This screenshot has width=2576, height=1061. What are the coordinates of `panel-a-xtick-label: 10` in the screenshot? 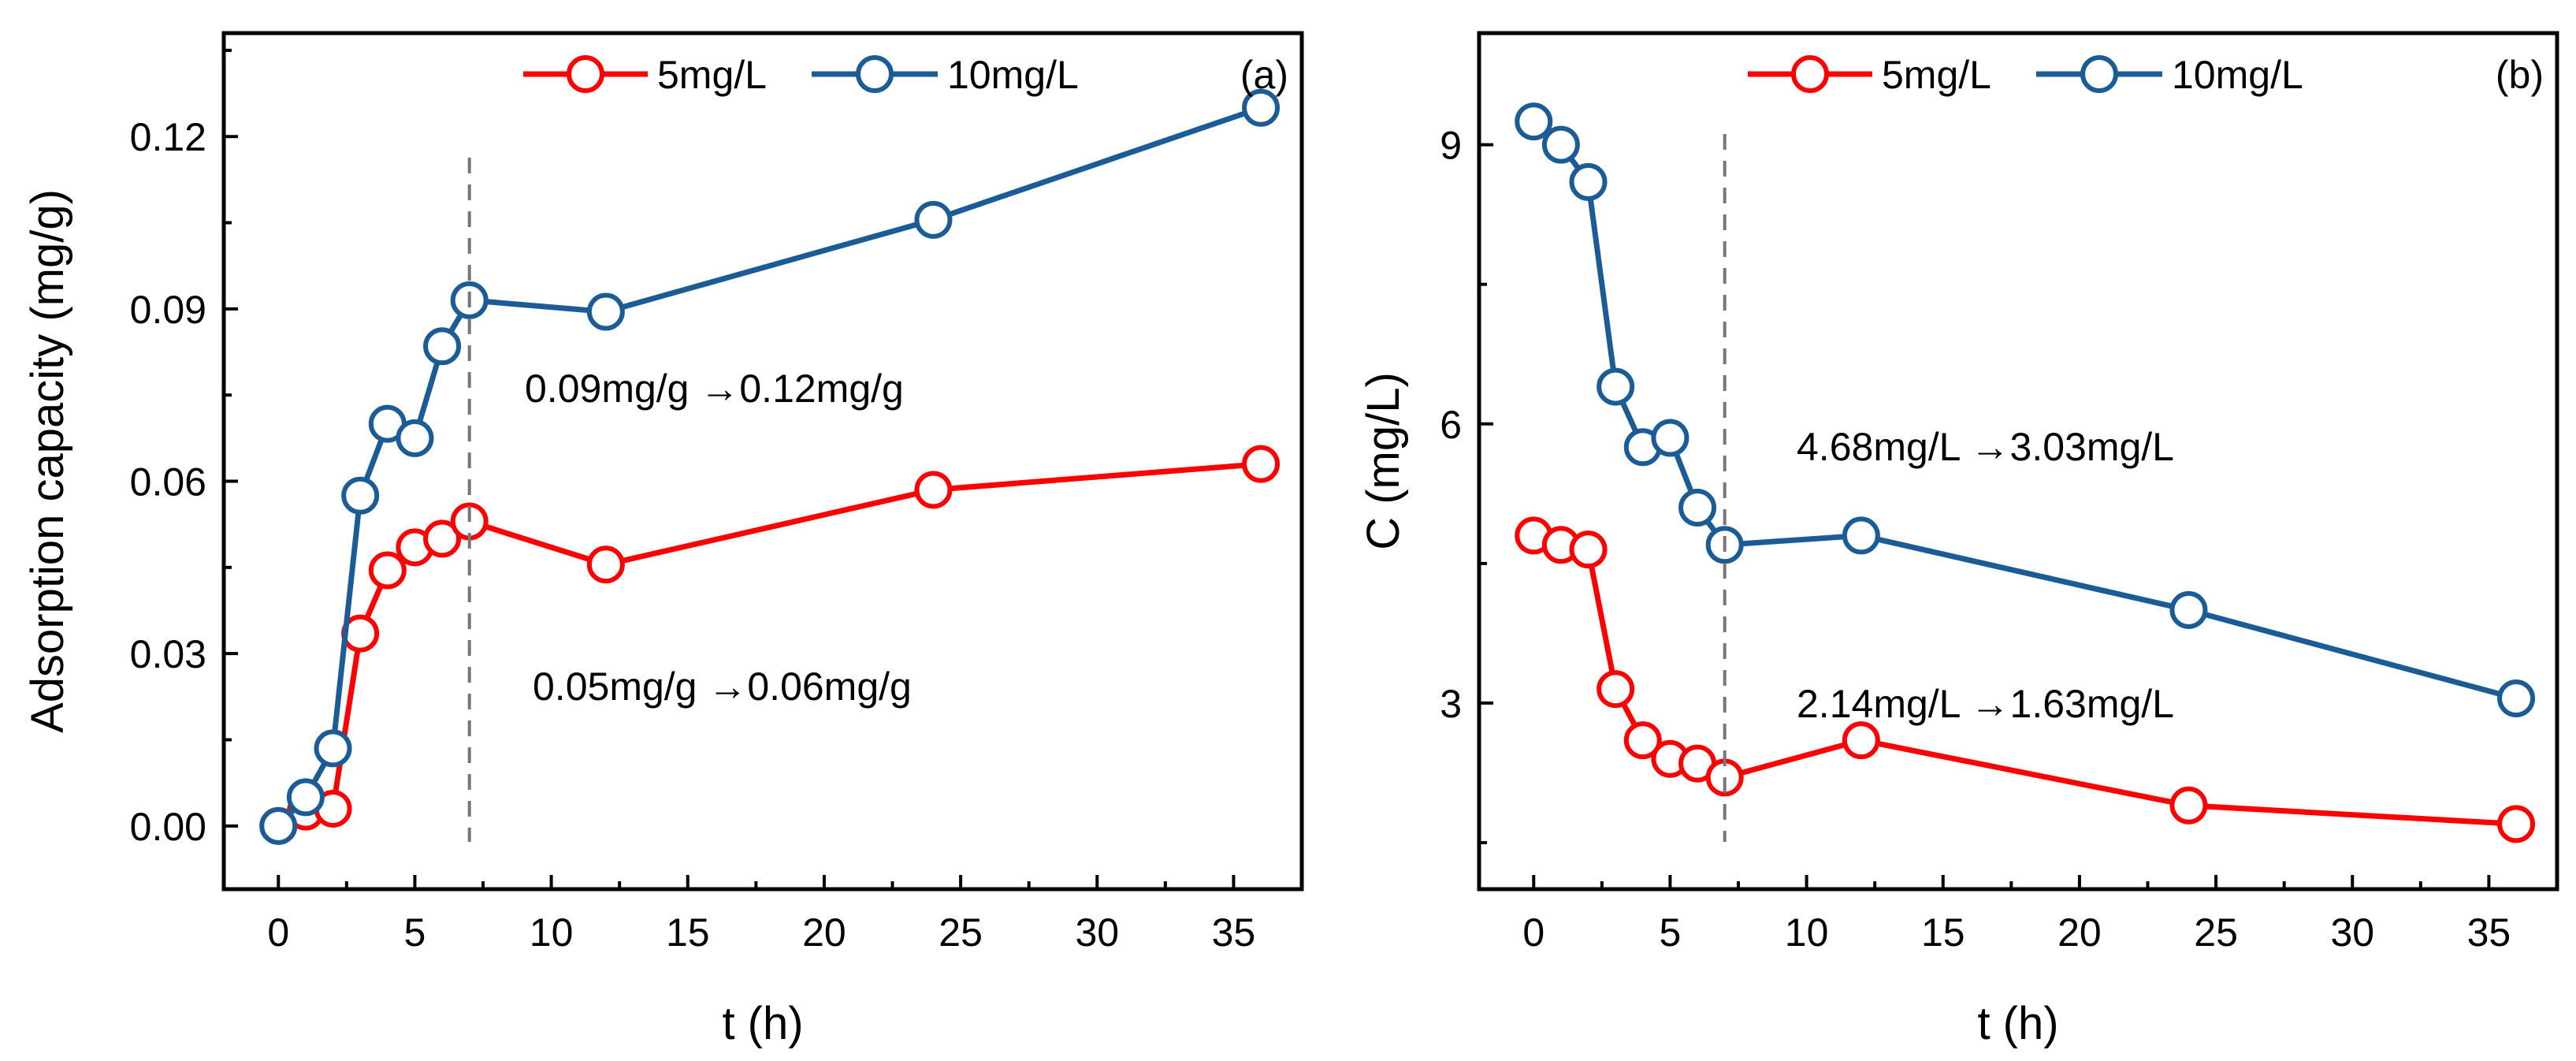 It's located at (552, 933).